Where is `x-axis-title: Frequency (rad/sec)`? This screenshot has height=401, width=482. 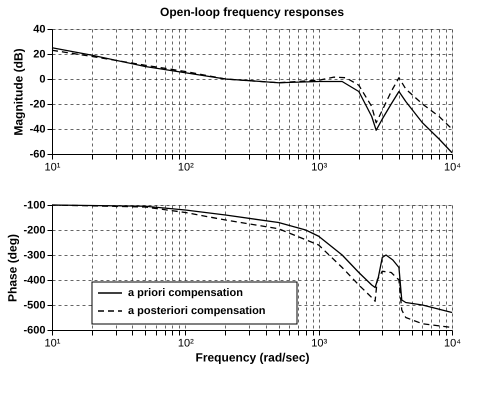
x-axis-title: Frequency (rad/sec) is located at coordinates (252, 357).